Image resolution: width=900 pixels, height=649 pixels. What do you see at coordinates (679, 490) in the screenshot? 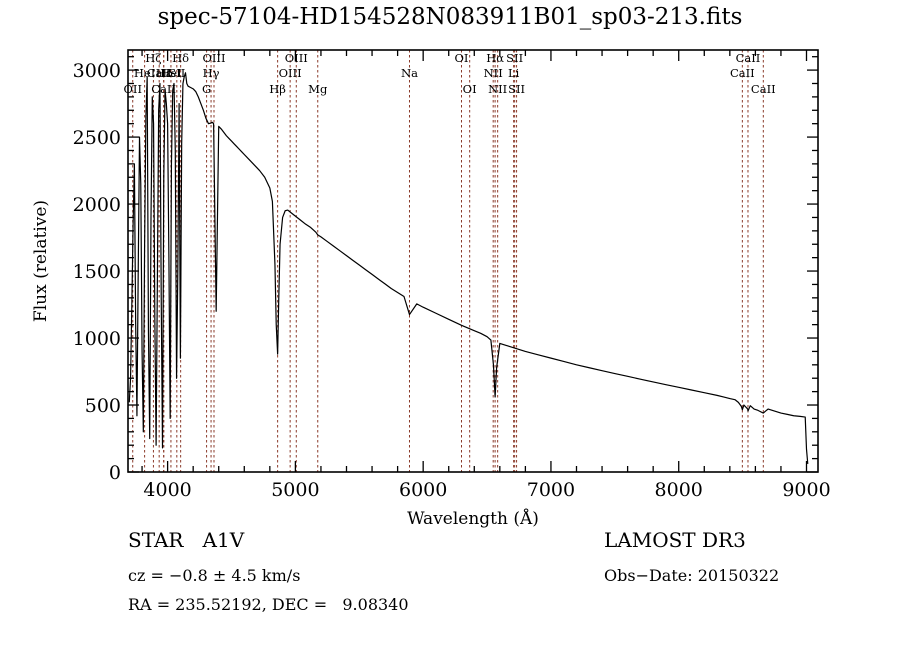
I see `x-tick-label: 8000` at bounding box center [679, 490].